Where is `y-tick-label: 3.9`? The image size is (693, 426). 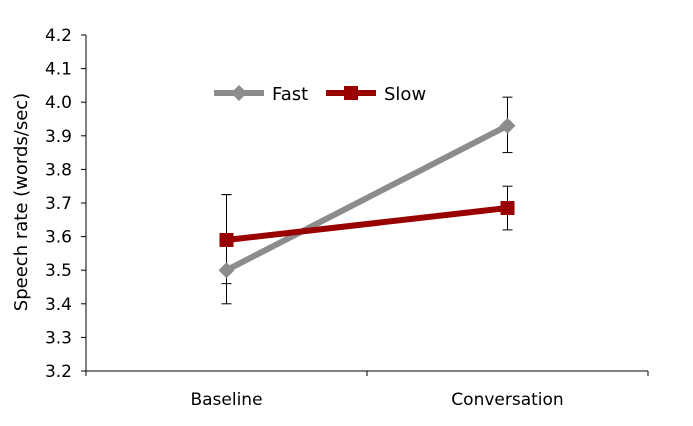
y-tick-label: 3.9 is located at coordinates (58, 137).